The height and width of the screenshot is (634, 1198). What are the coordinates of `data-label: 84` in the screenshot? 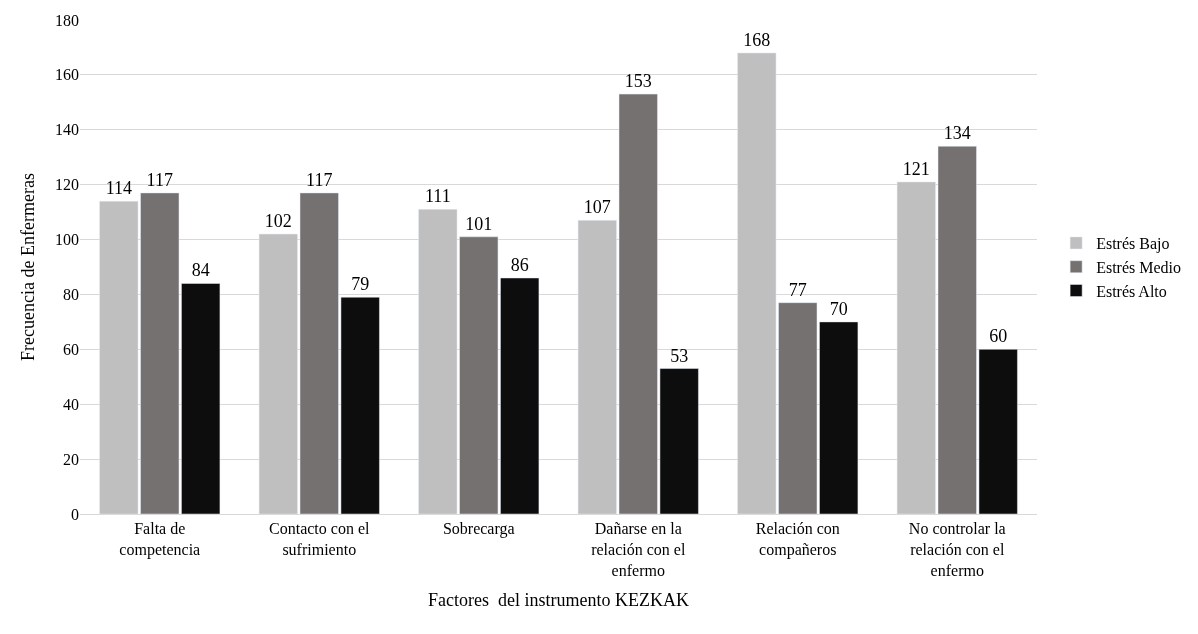 It's located at (200, 270).